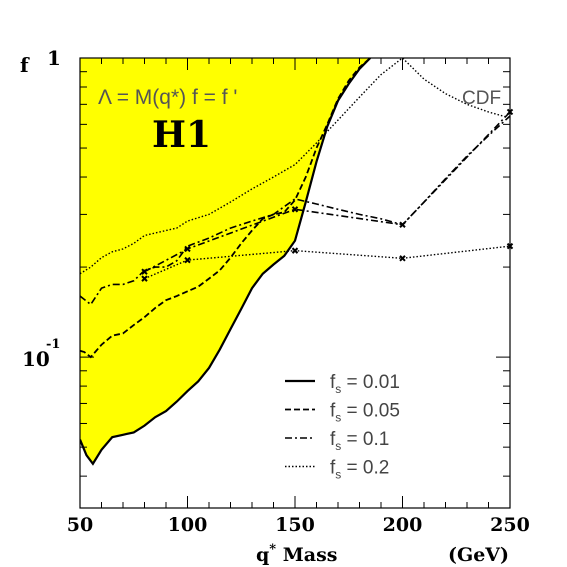 The image size is (567, 567). I want to click on x-tick-label: 250, so click(510, 525).